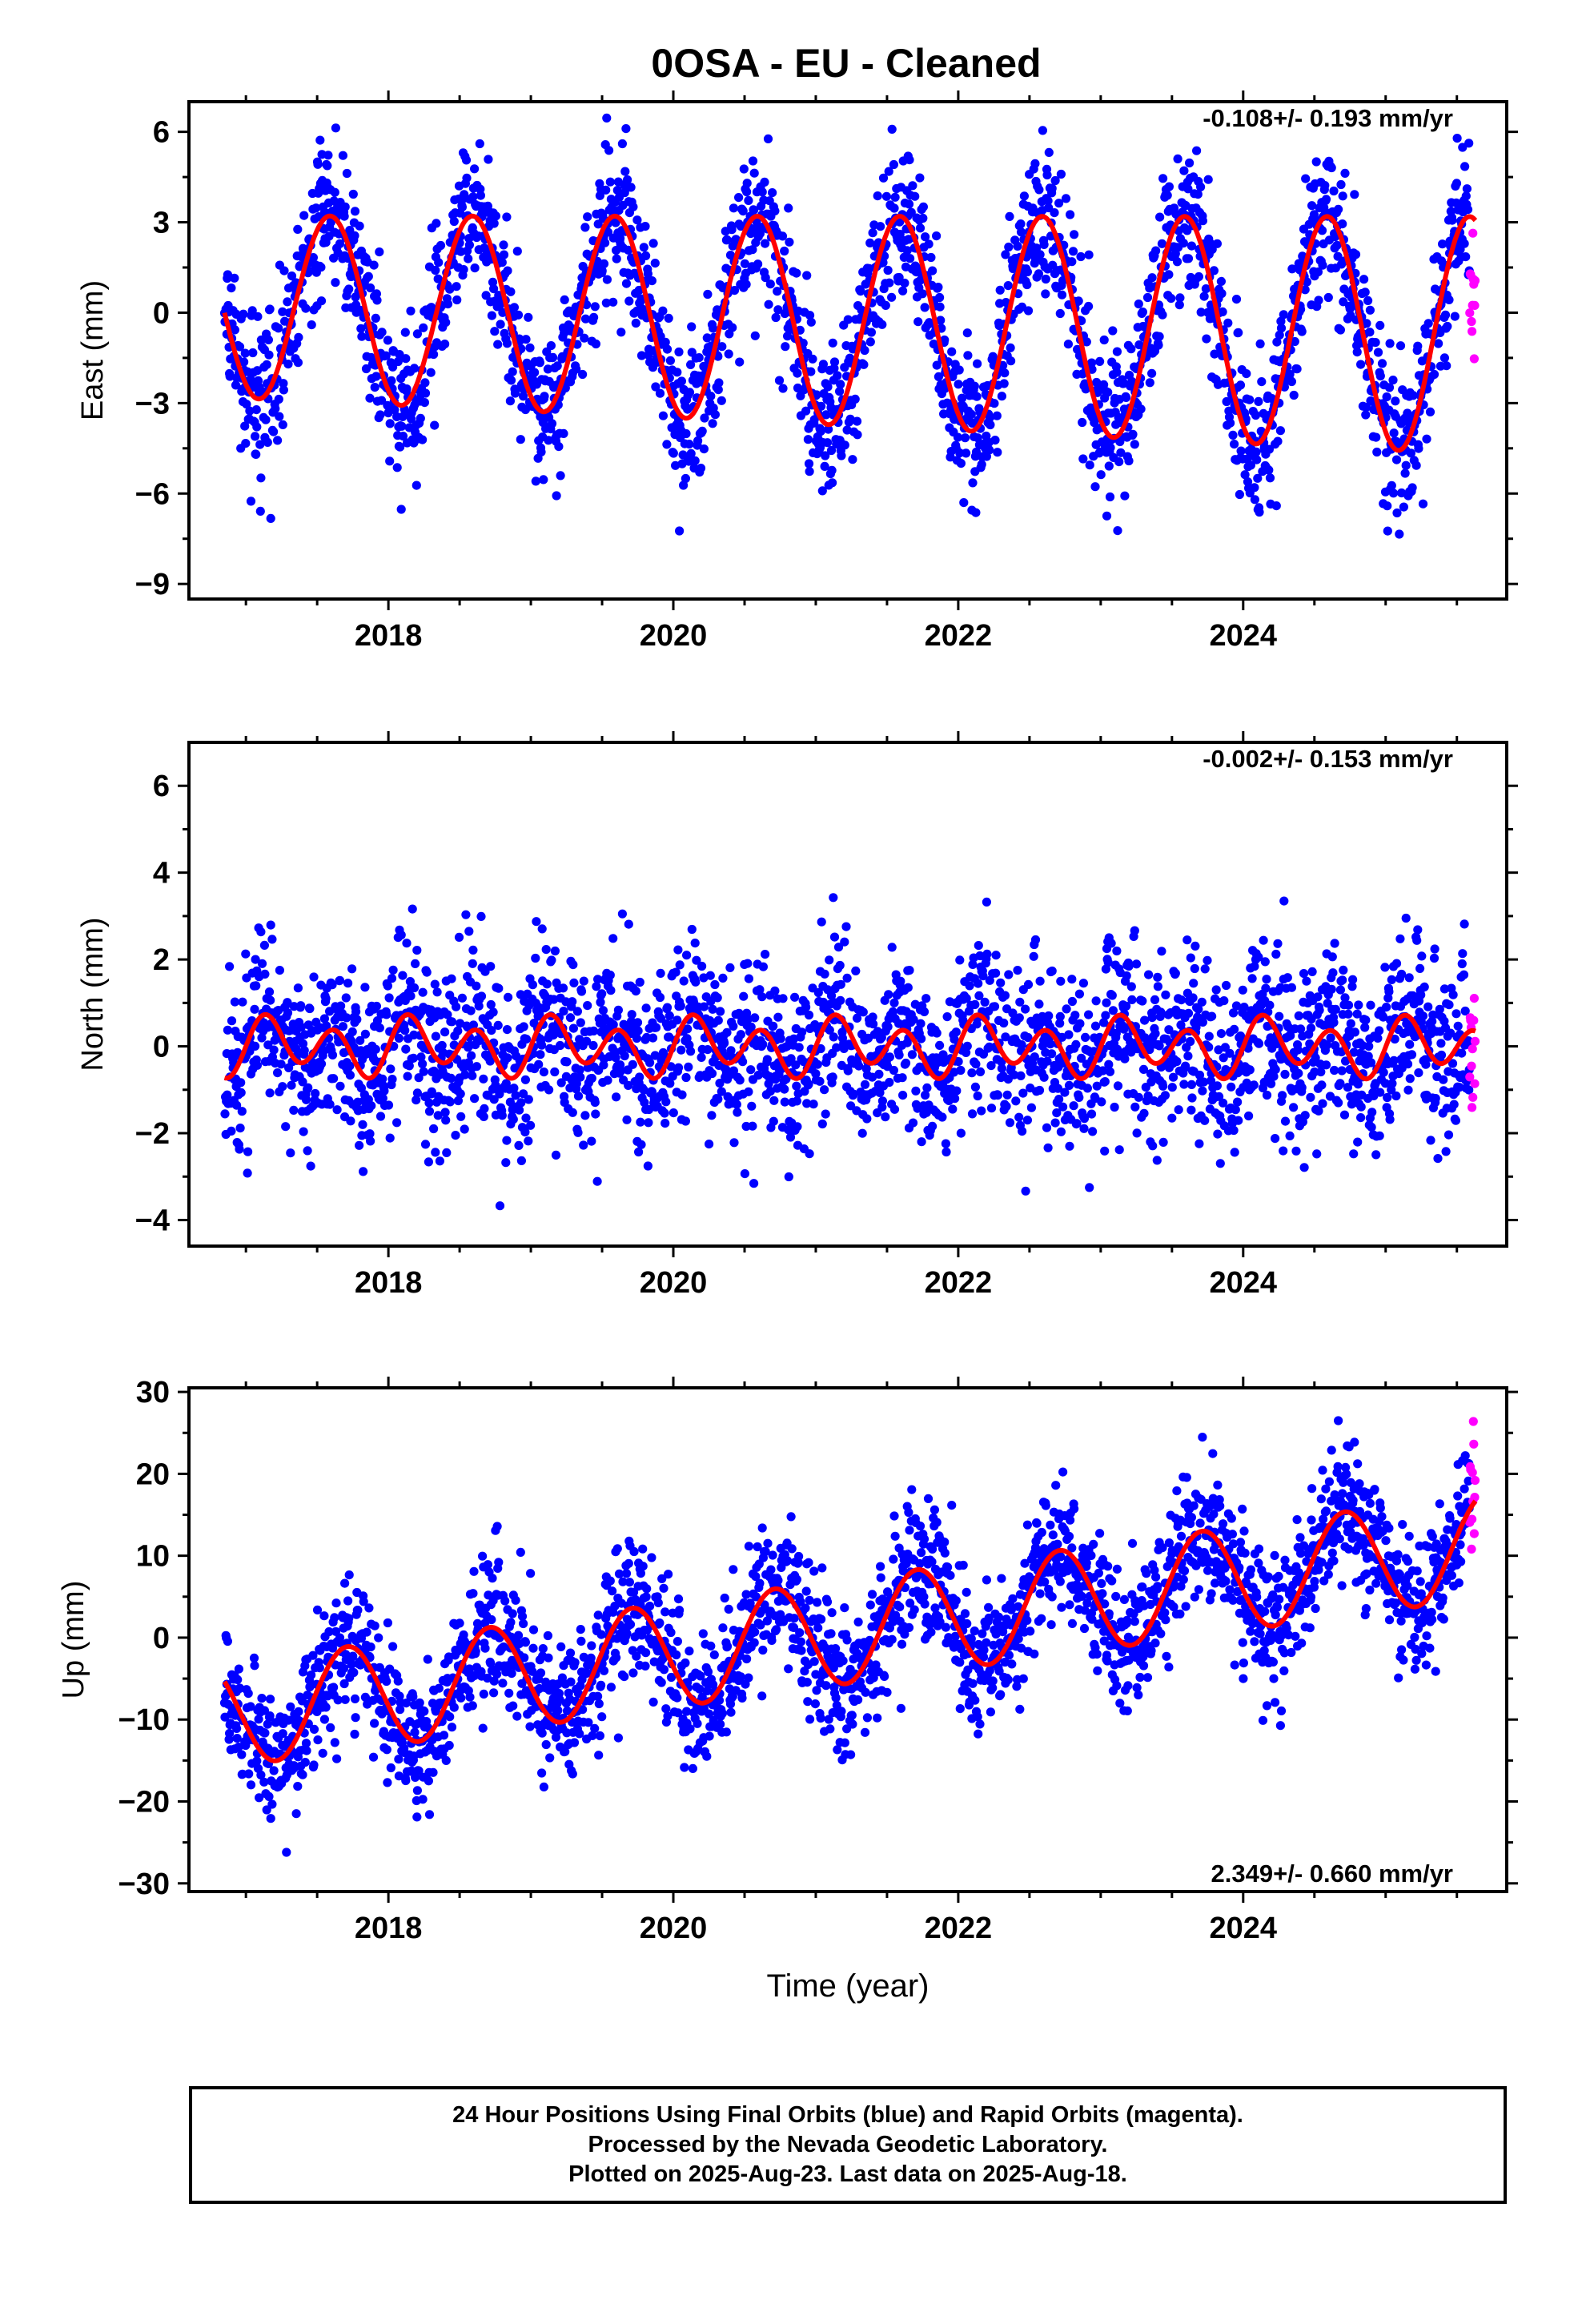 This screenshot has height=2324, width=1582. Describe the element at coordinates (1472, 331) in the screenshot. I see `rapid-orbit-point` at that location.